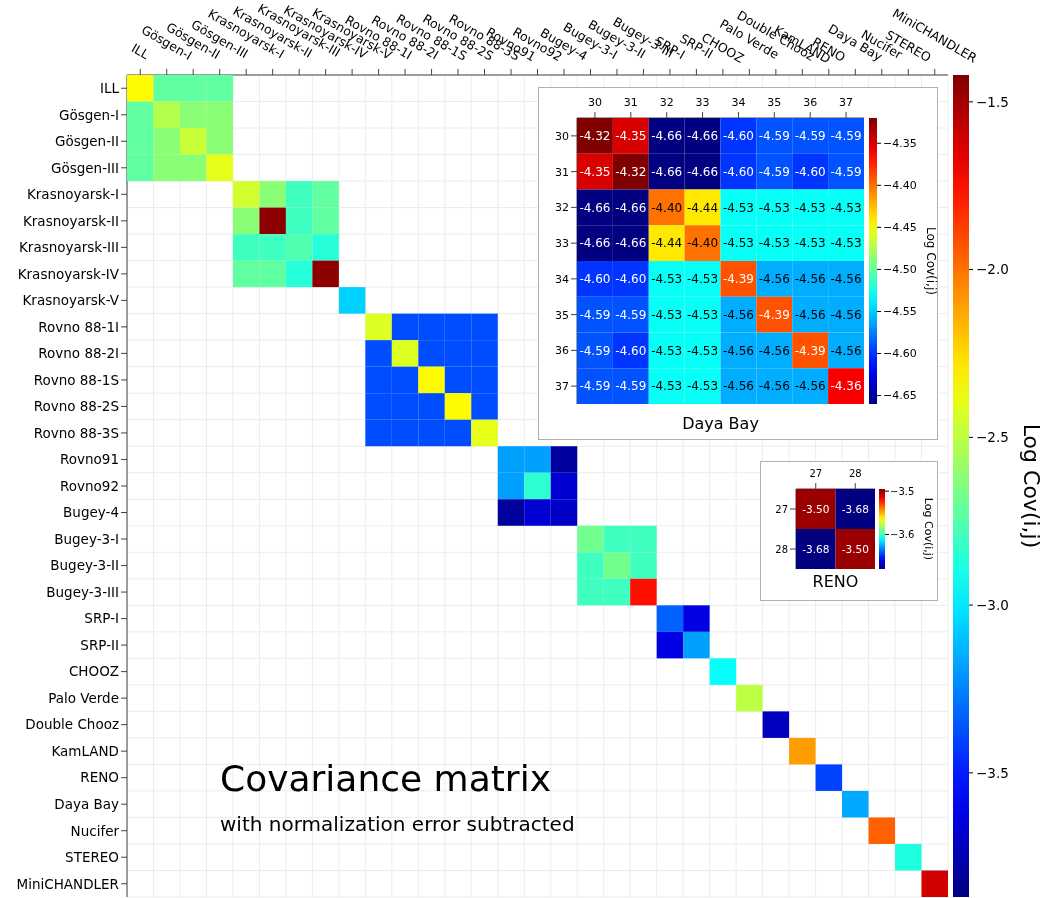 Image resolution: width=1048 pixels, height=898 pixels. What do you see at coordinates (68, 247) in the screenshot?
I see `y-tick-label: Krasnoyarsk-III` at bounding box center [68, 247].